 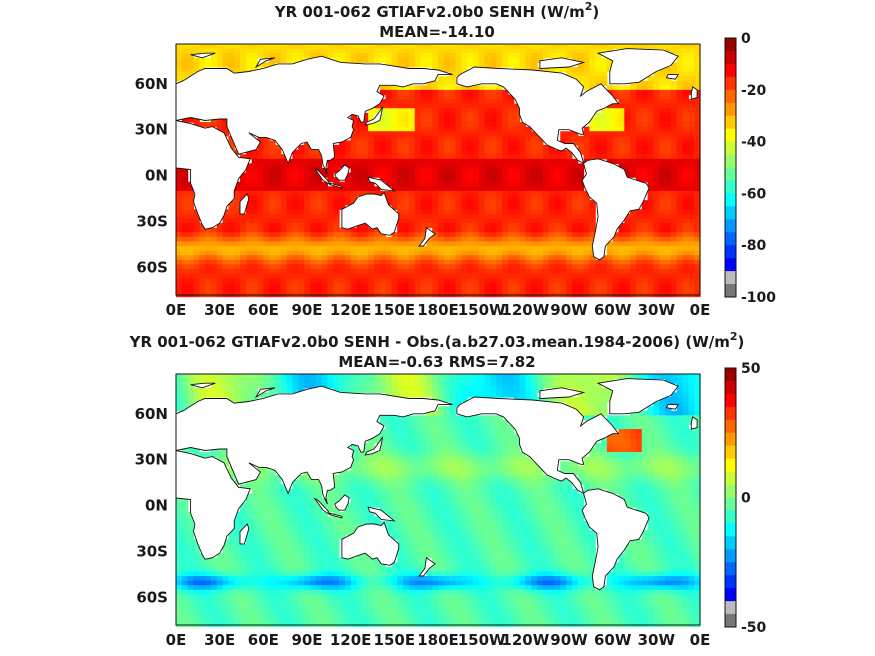 What do you see at coordinates (730, 83) in the screenshot?
I see `colorbar-segment` at bounding box center [730, 83].